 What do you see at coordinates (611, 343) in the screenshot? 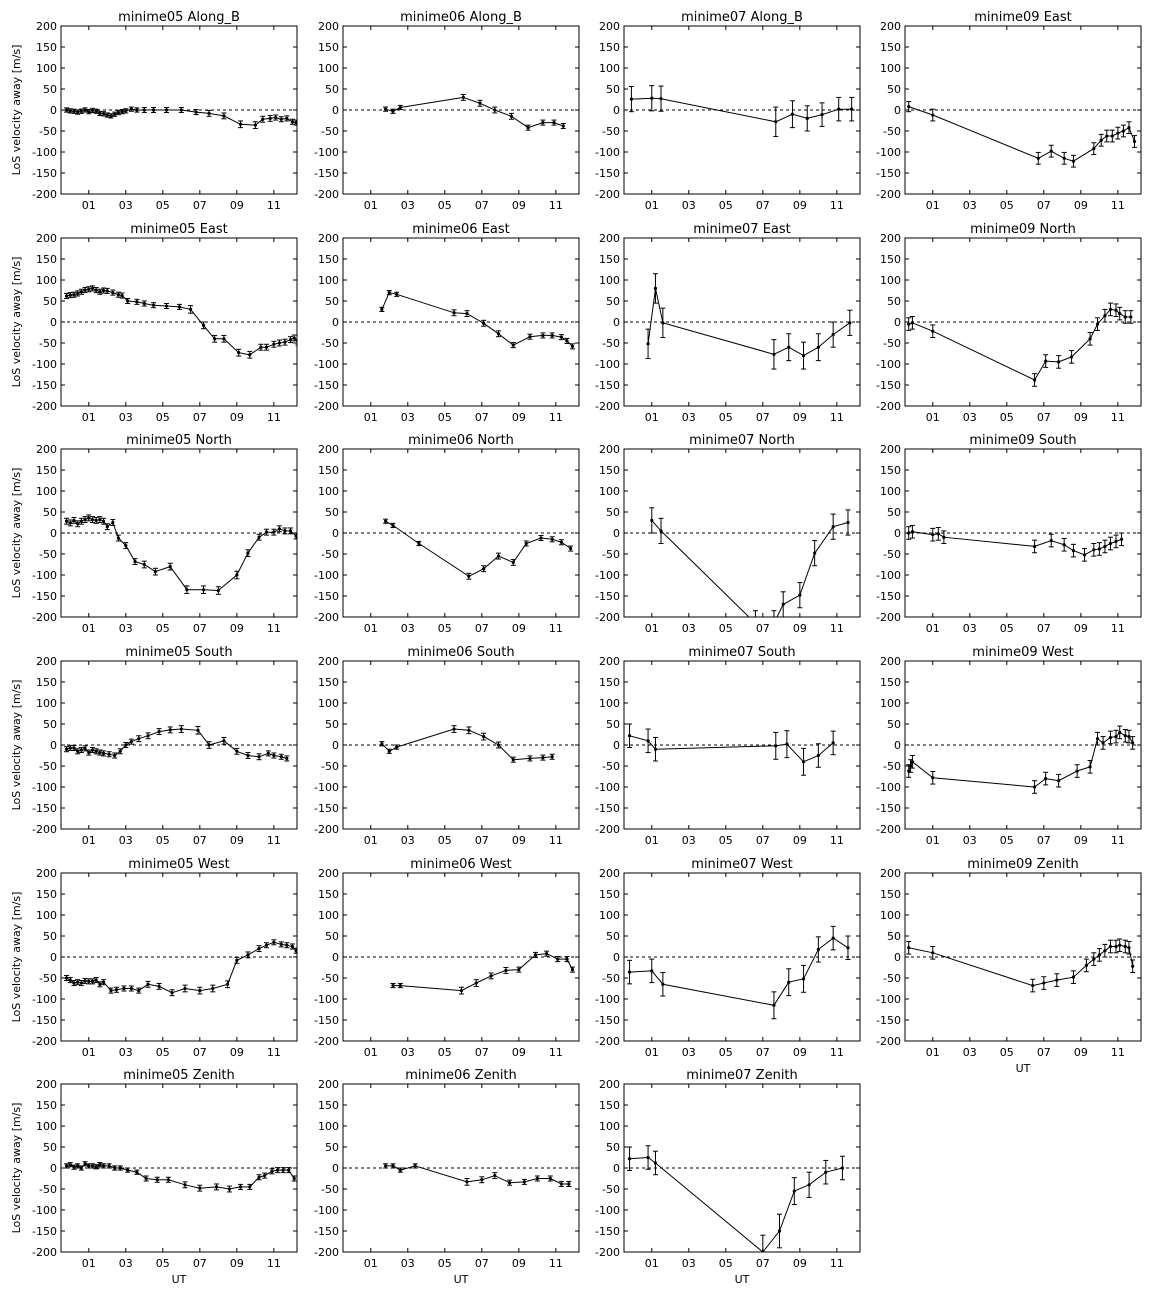
I see `y-tick-label: -50` at bounding box center [611, 343].